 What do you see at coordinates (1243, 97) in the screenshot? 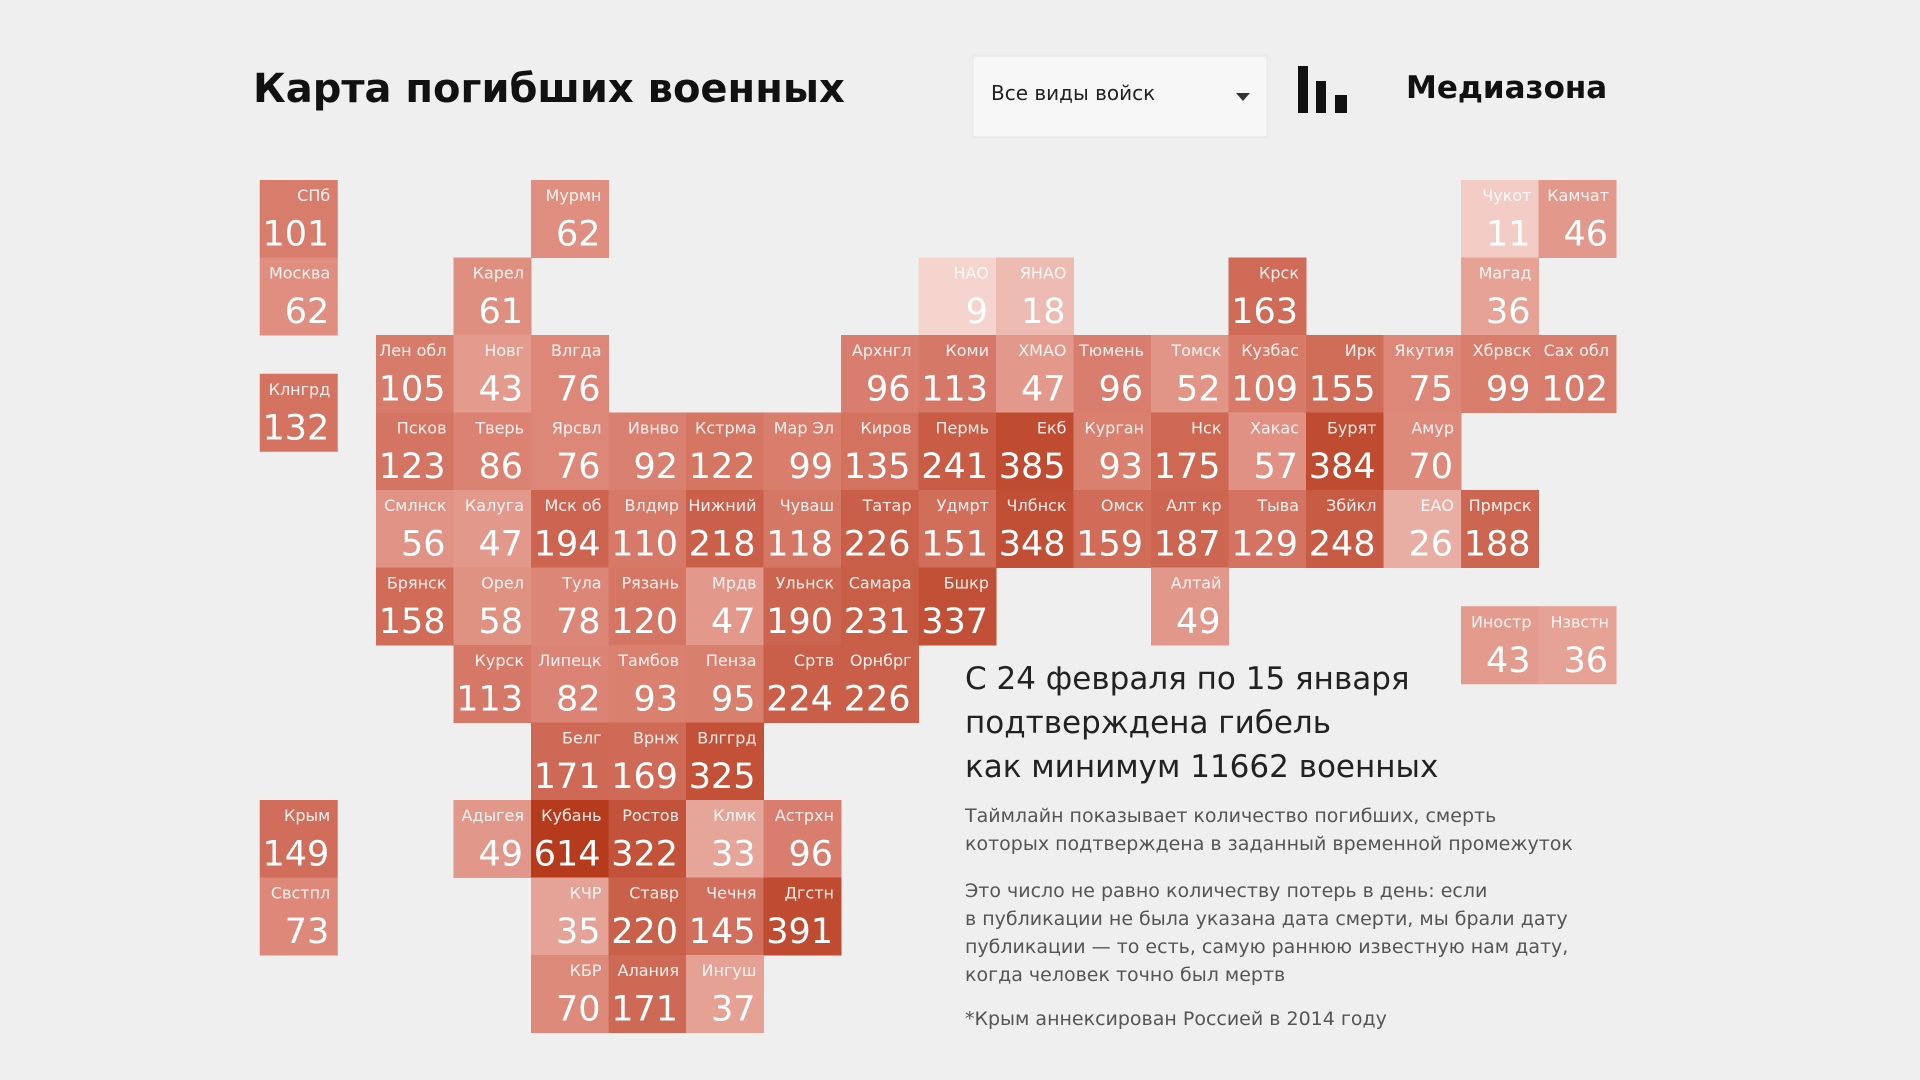
I see `dropdown-arrow` at bounding box center [1243, 97].